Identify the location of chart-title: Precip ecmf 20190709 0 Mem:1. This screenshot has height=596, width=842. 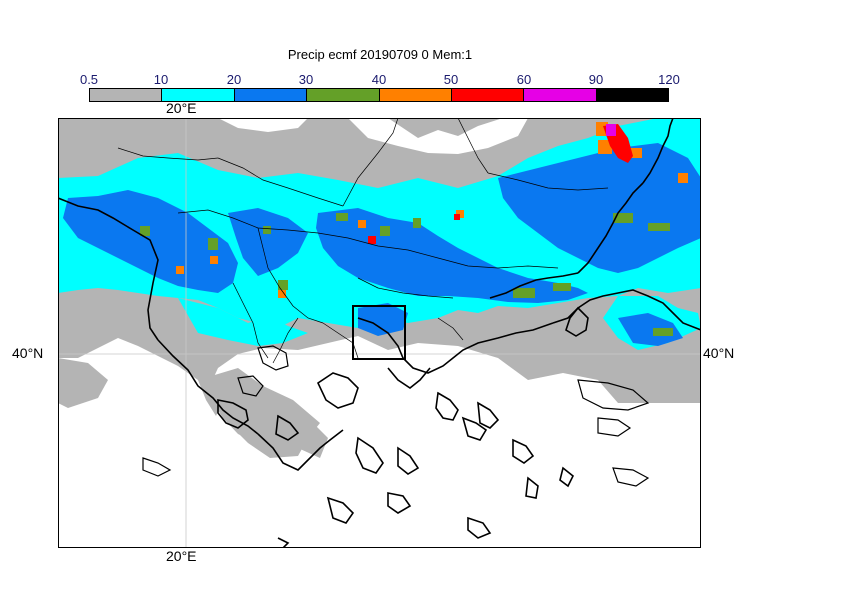
(380, 54).